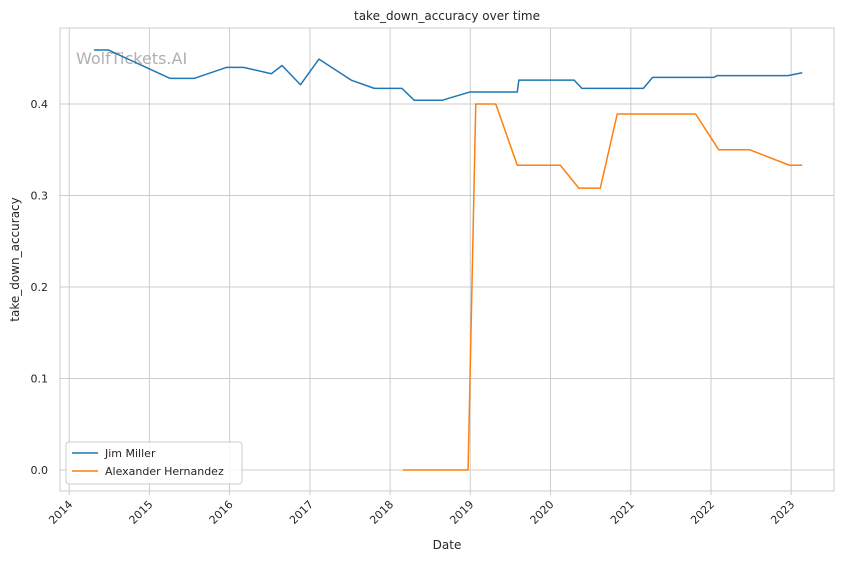 The image size is (844, 561). I want to click on y-tick-label-0.1: 0.1, so click(40, 378).